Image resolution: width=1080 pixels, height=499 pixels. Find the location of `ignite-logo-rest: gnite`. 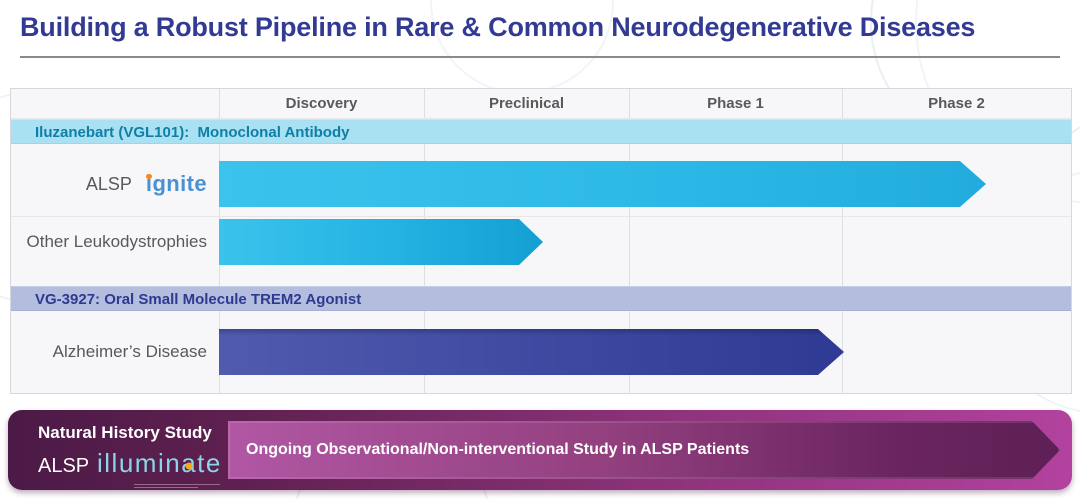

ignite-logo-rest: gnite is located at coordinates (179, 183).